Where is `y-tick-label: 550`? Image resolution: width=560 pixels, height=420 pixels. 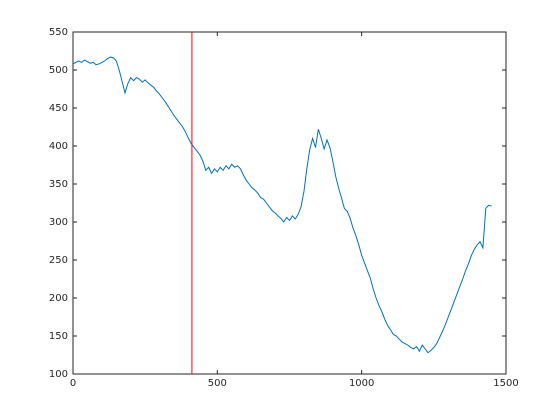 y-tick-label: 550 is located at coordinates (58, 32).